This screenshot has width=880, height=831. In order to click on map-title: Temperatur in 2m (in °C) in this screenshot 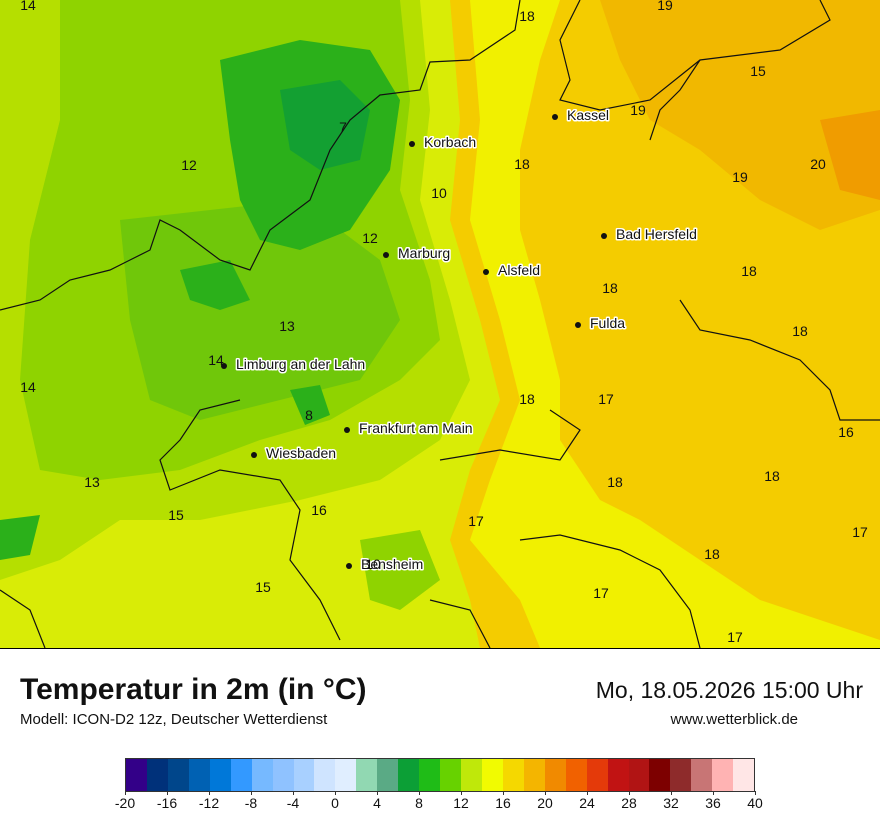, I will do `click(193, 689)`.